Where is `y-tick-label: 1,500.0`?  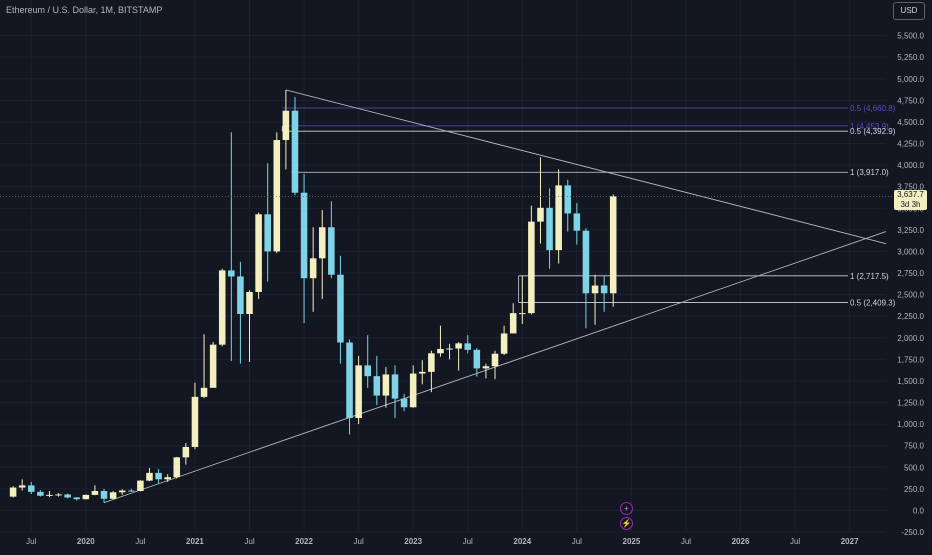 y-tick-label: 1,500.0 is located at coordinates (910, 381).